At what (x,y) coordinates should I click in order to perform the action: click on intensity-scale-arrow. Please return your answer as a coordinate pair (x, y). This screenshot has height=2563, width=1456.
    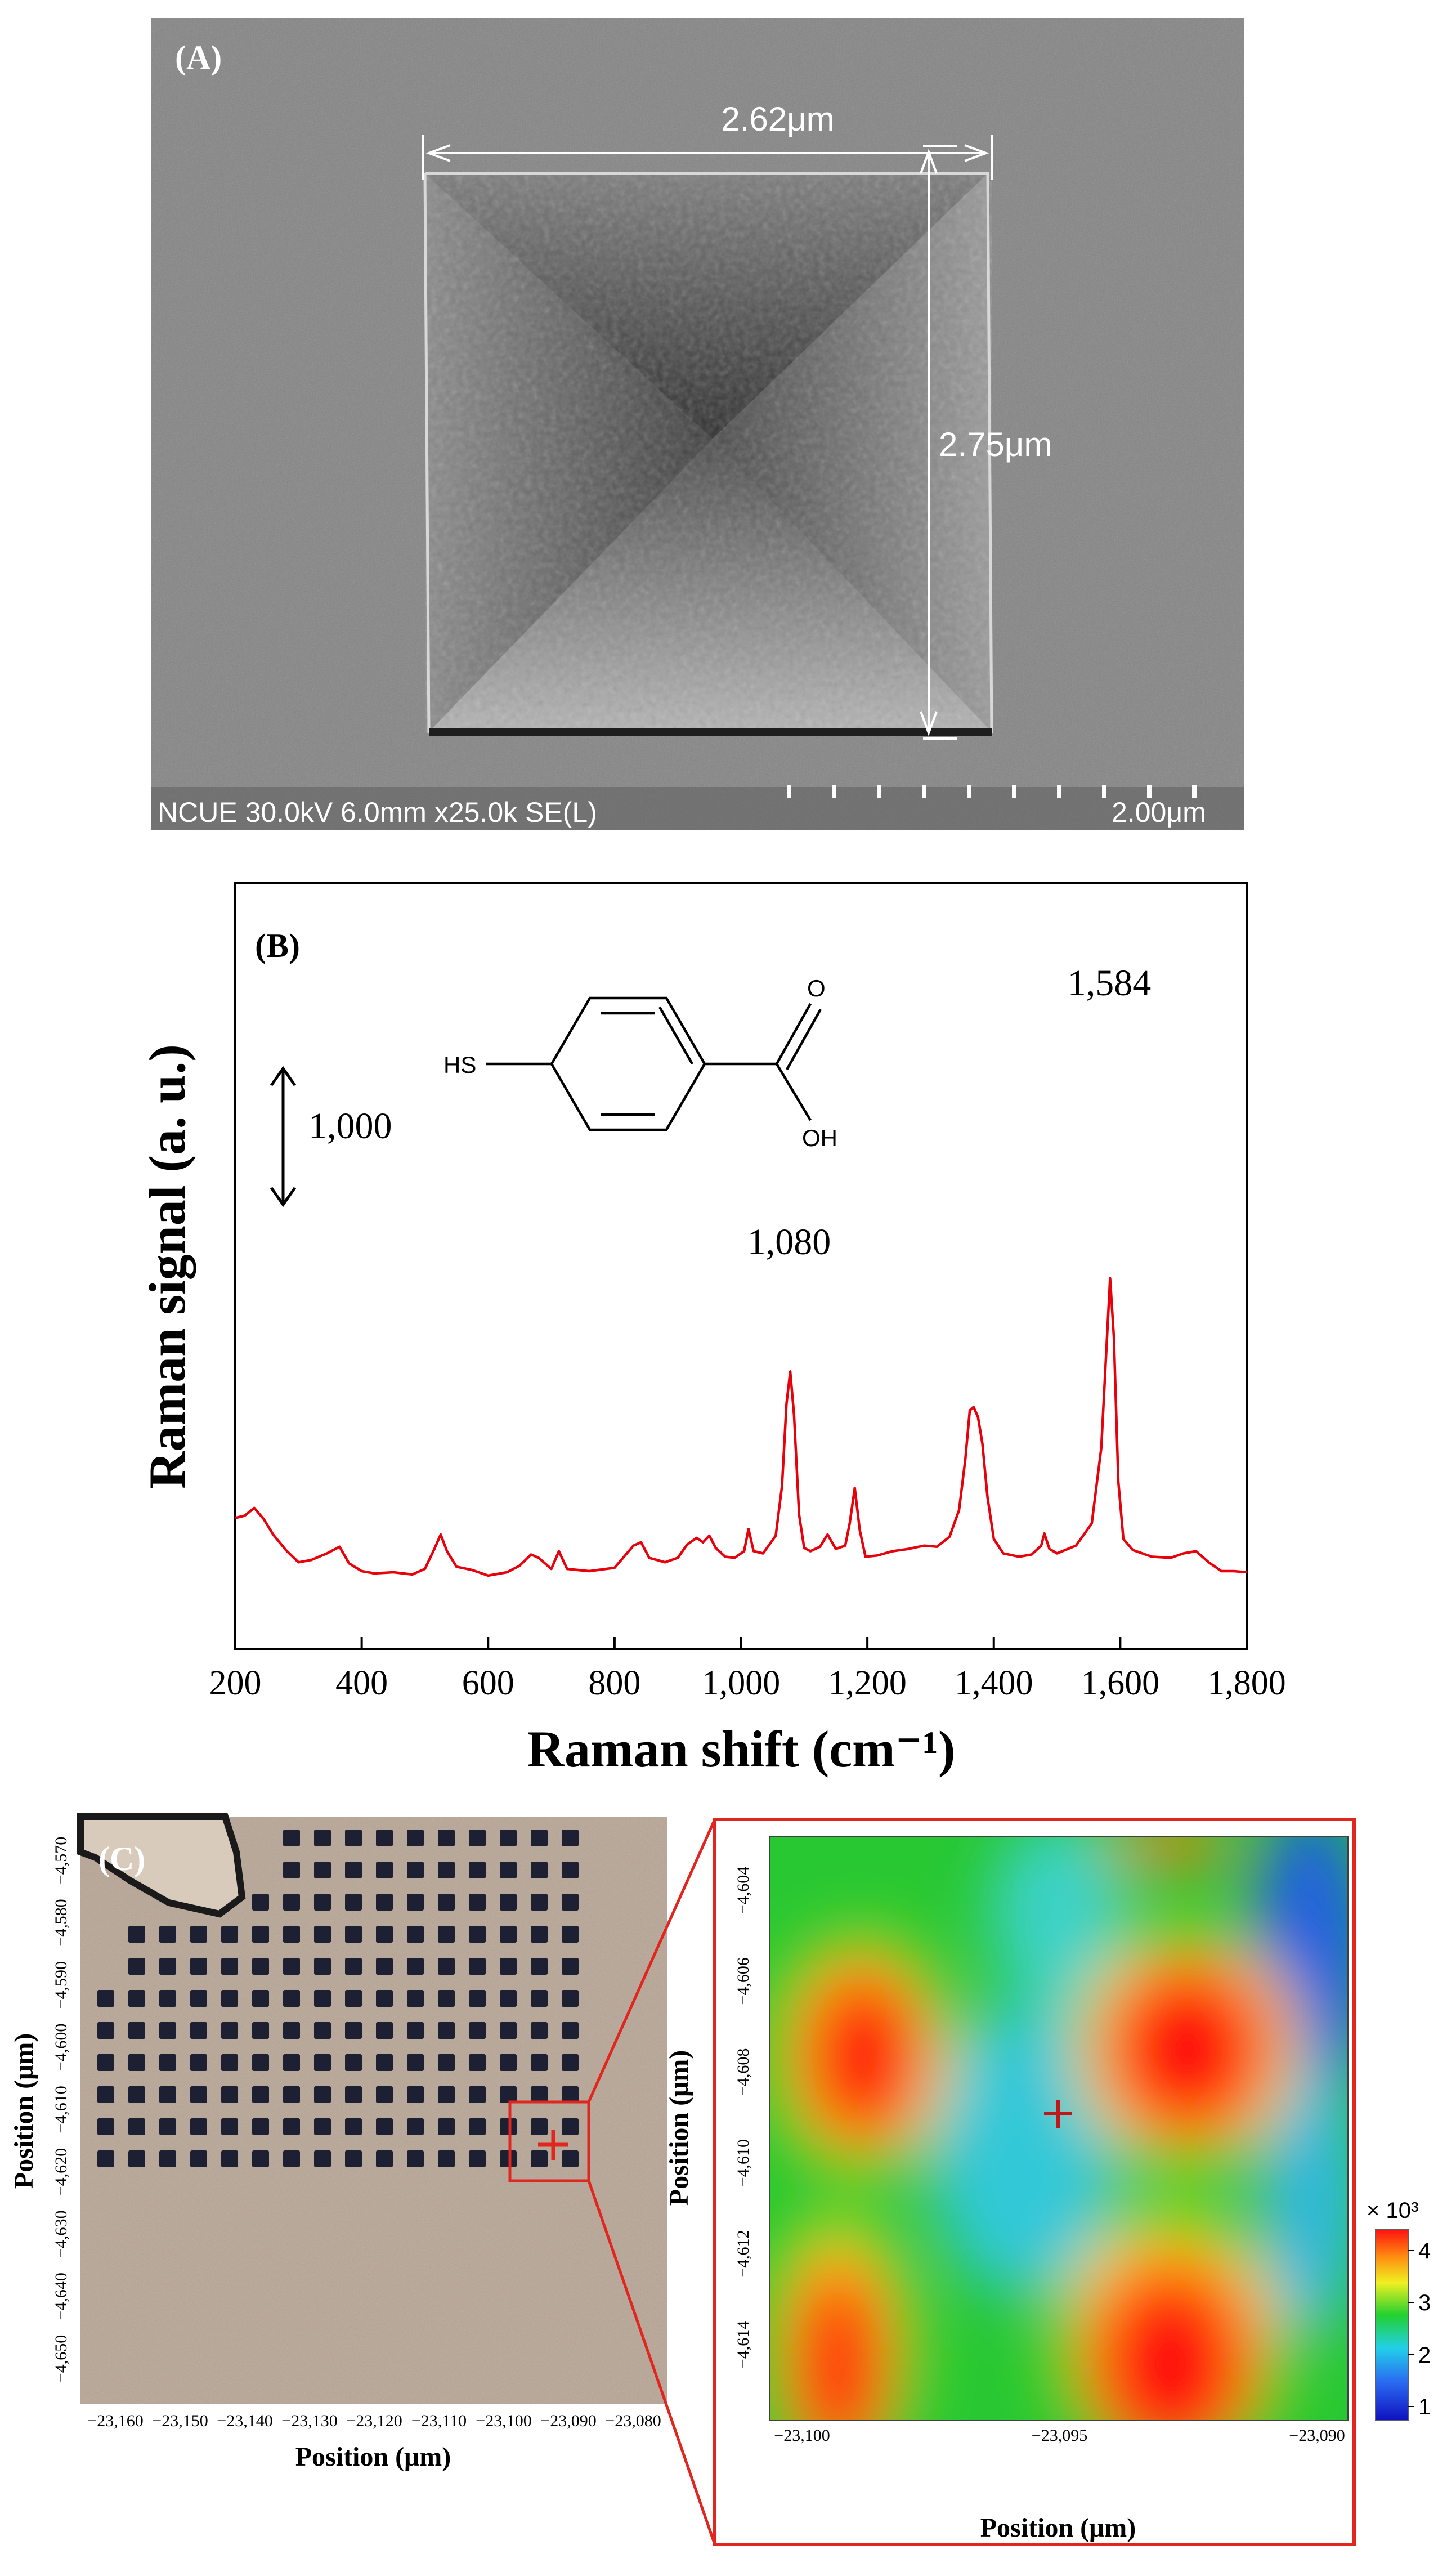
    Looking at the image, I should click on (283, 1136).